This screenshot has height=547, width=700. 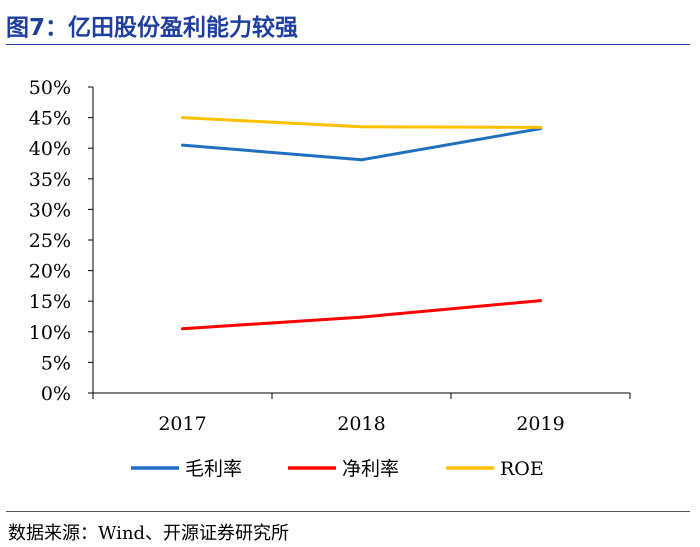 What do you see at coordinates (149, 533) in the screenshot?
I see `data-source: 数据来源：Wind、开源证券研究所` at bounding box center [149, 533].